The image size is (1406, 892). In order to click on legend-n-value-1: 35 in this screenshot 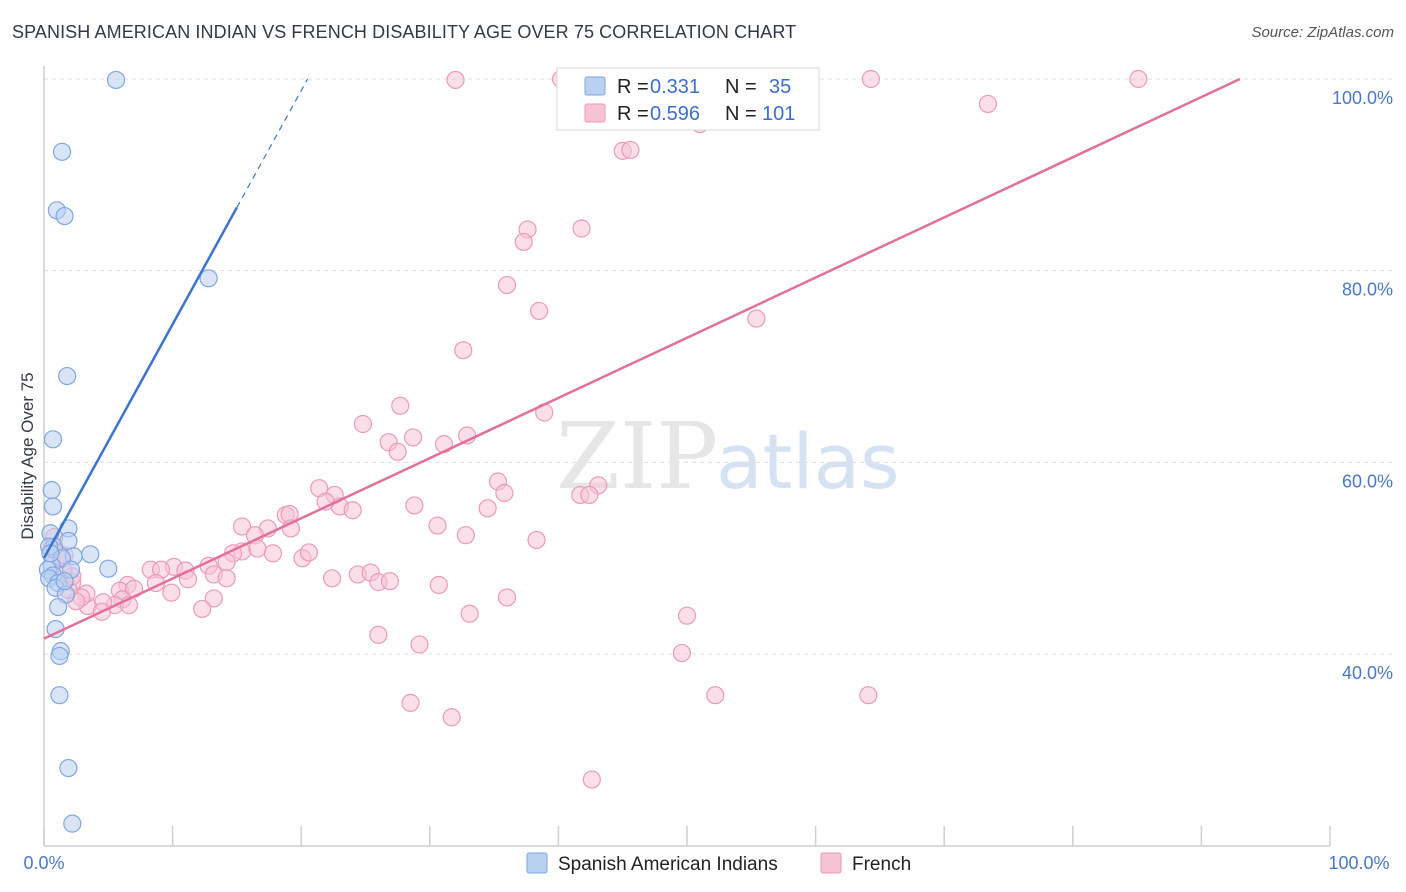, I will do `click(780, 87)`.